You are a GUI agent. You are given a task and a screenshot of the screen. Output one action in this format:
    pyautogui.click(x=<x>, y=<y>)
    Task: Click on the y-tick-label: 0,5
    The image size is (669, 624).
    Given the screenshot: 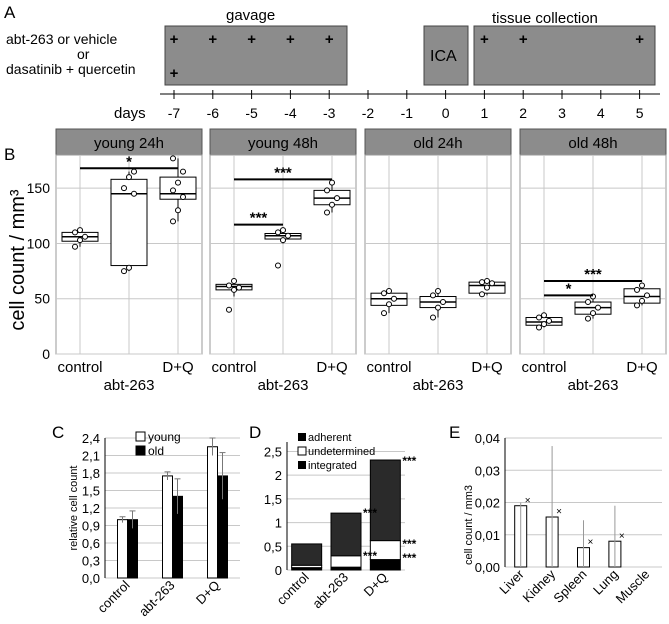 What is the action you would take?
    pyautogui.click(x=273, y=546)
    